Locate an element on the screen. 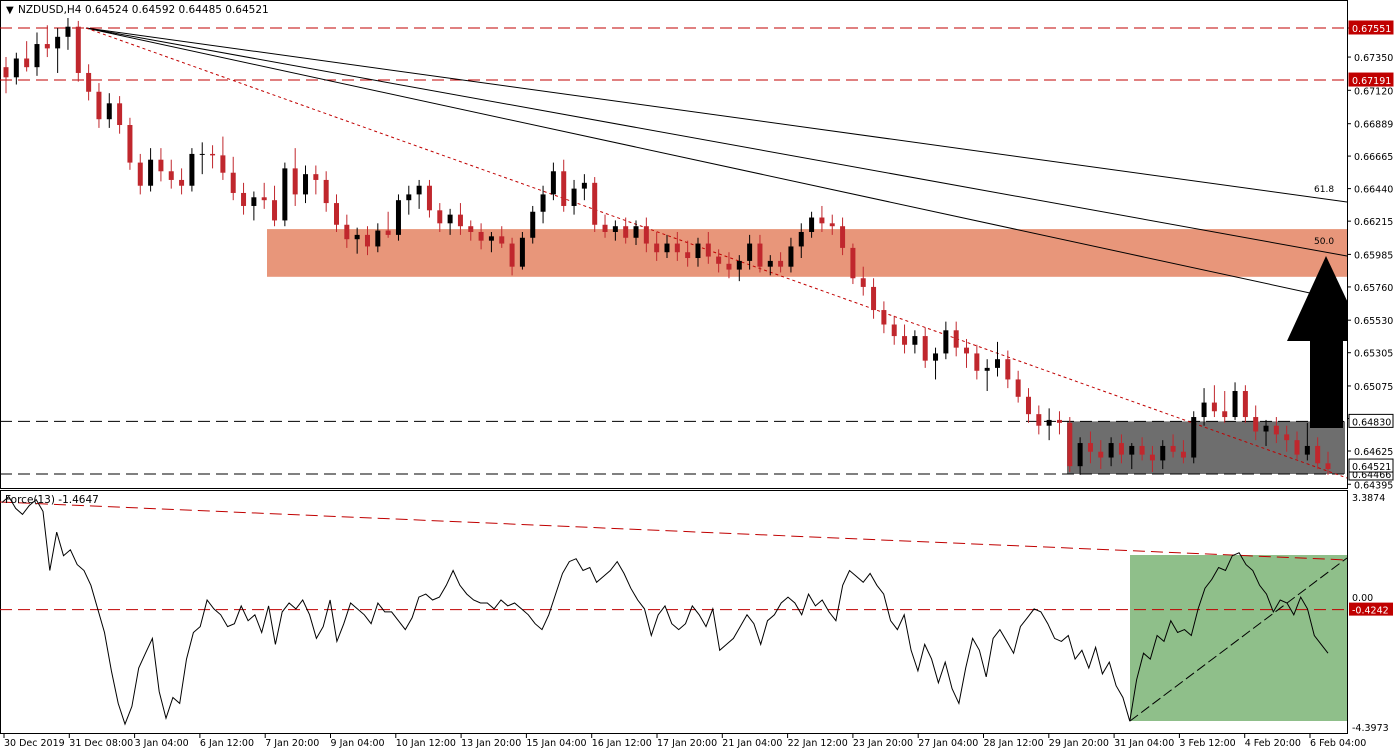 The width and height of the screenshot is (1395, 753). price-axis-tick-label: 0.65760 is located at coordinates (1373, 288).